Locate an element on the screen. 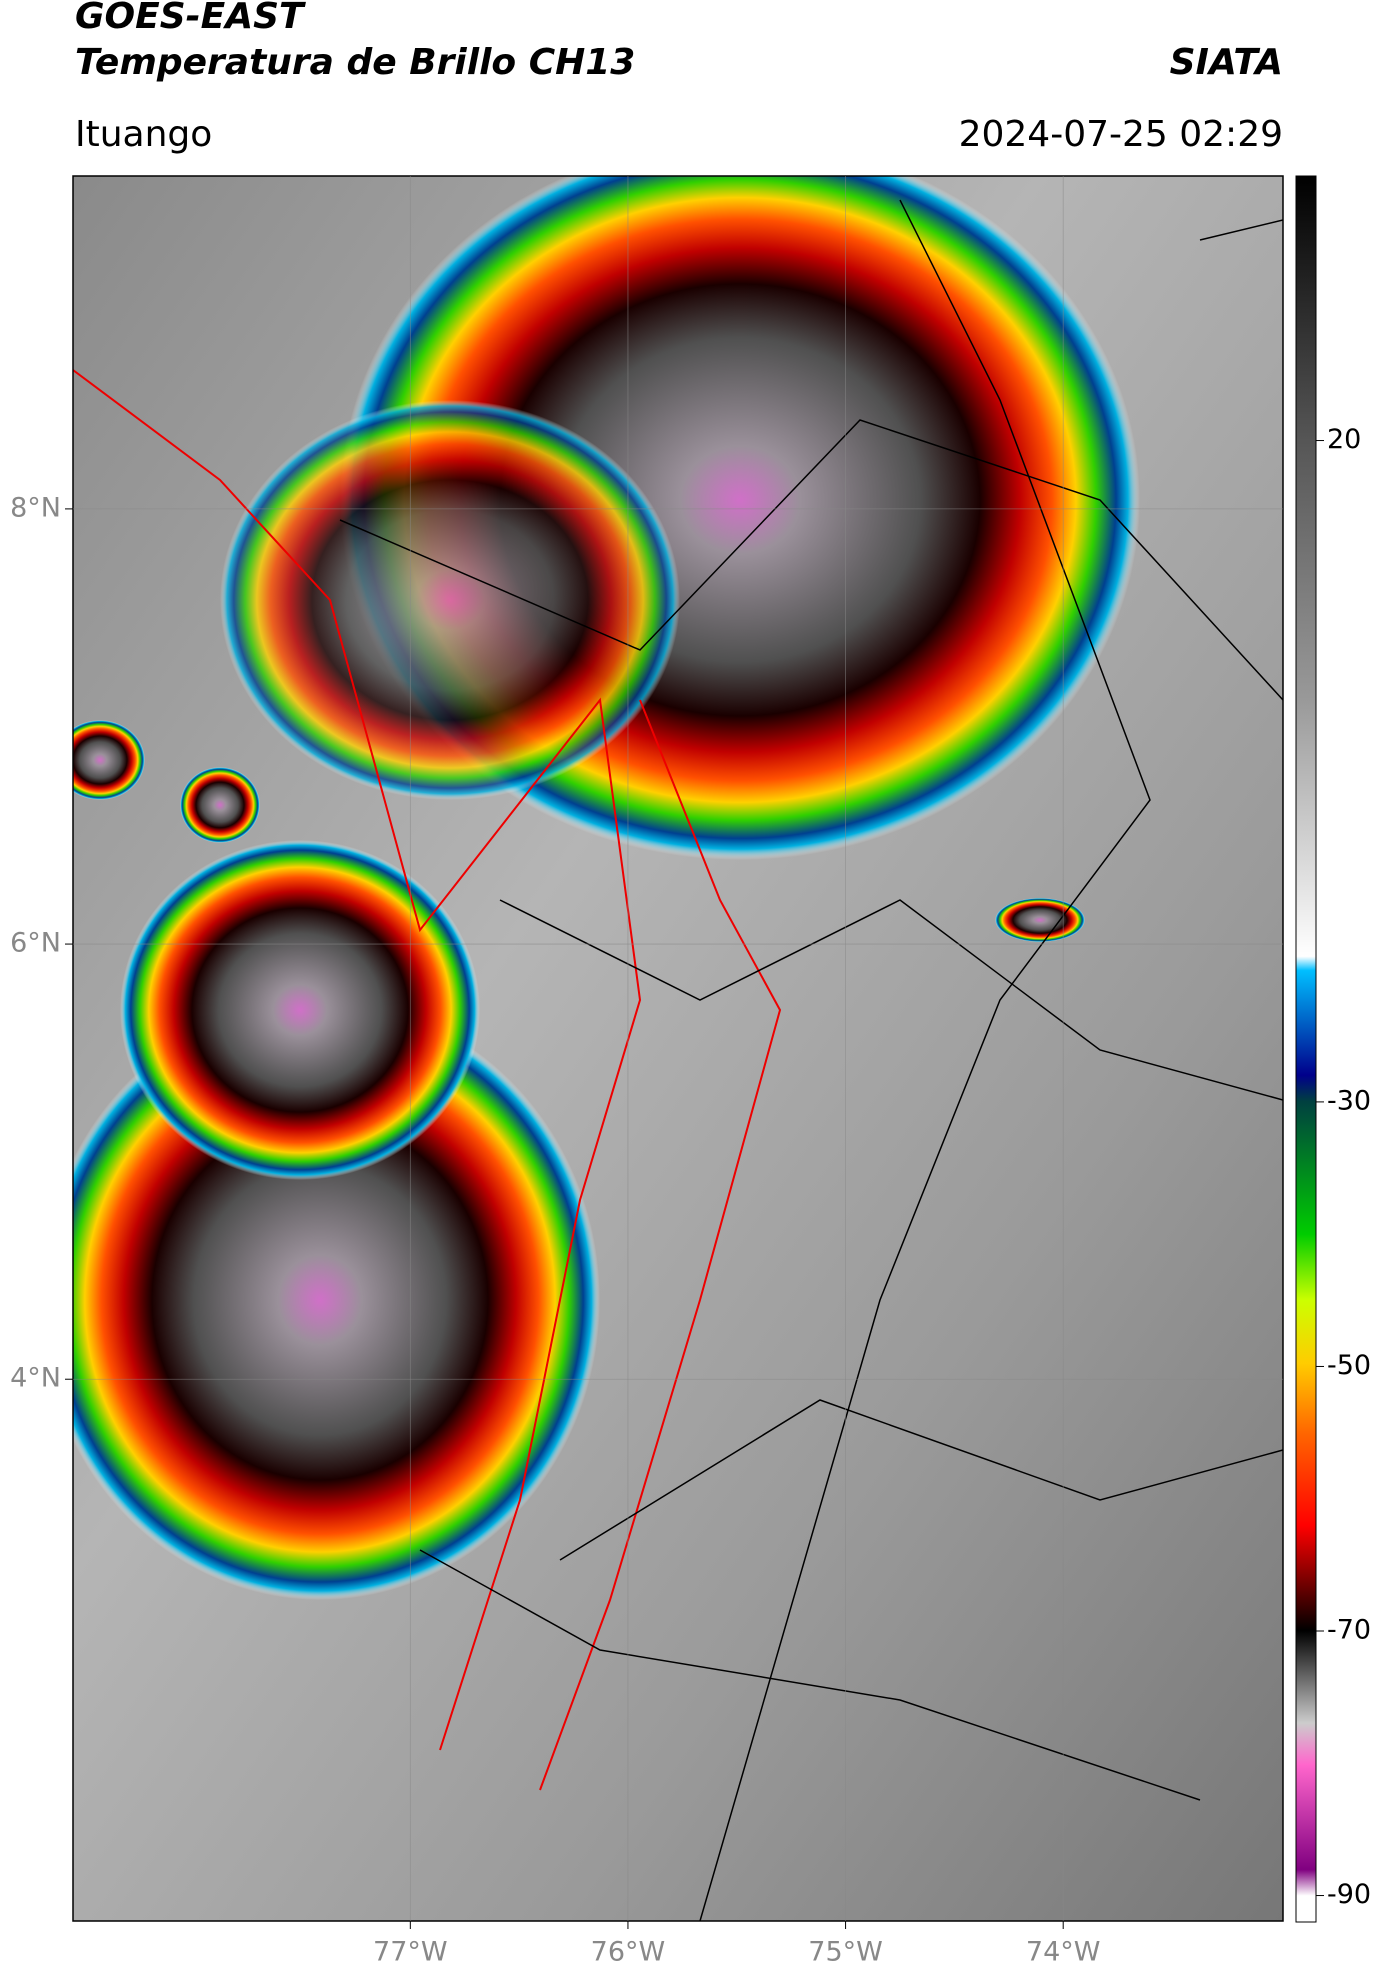 This screenshot has width=1384, height=1985. datetime: 2024-07-25 02:29 is located at coordinates (1121, 134).